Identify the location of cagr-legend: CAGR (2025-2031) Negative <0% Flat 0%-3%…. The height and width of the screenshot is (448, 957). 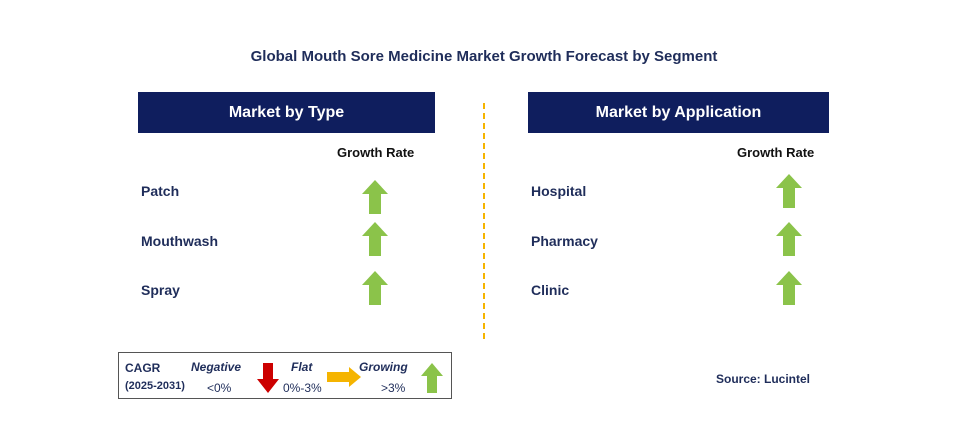
(285, 375).